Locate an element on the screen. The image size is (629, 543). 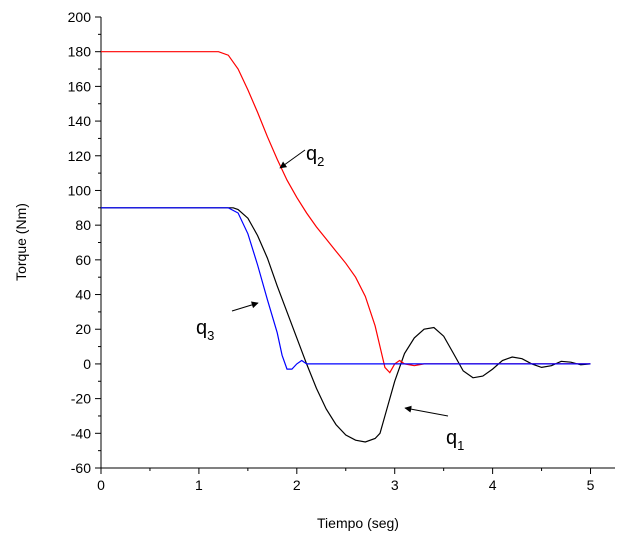
annotation-sub: 3 is located at coordinates (210, 335).